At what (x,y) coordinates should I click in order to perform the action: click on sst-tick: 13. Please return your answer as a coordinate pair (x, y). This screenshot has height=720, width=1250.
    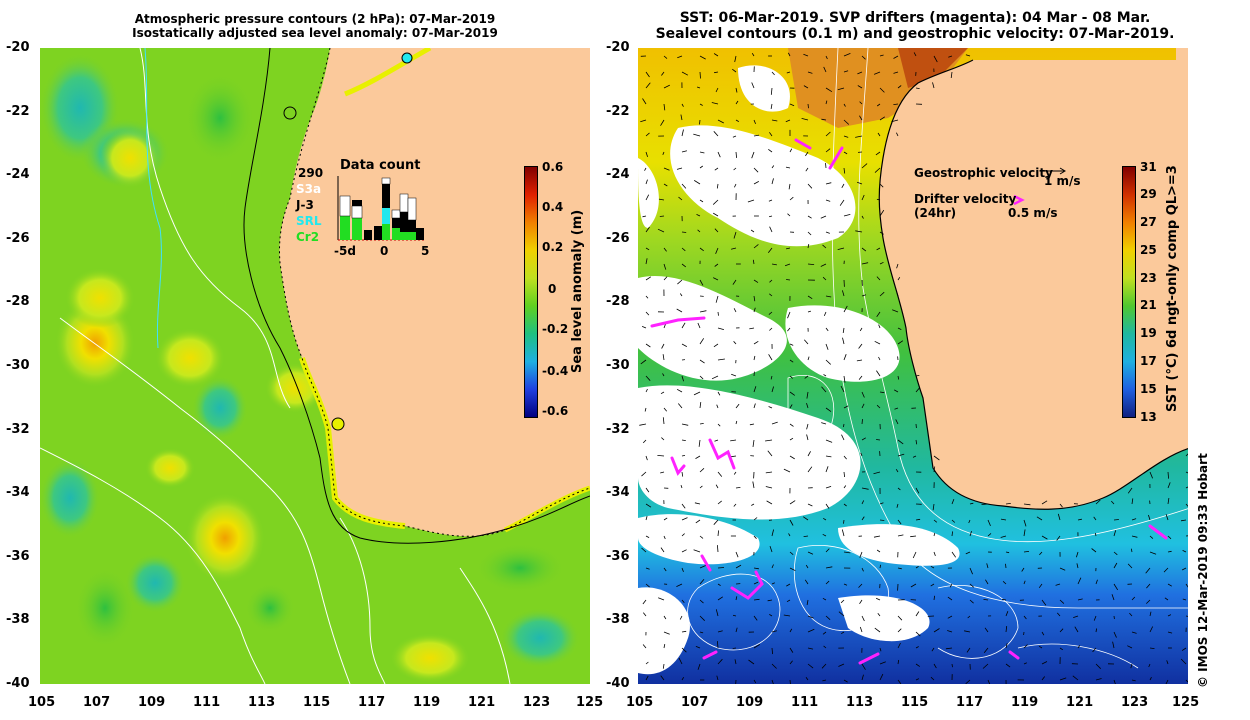
    Looking at the image, I should click on (1148, 417).